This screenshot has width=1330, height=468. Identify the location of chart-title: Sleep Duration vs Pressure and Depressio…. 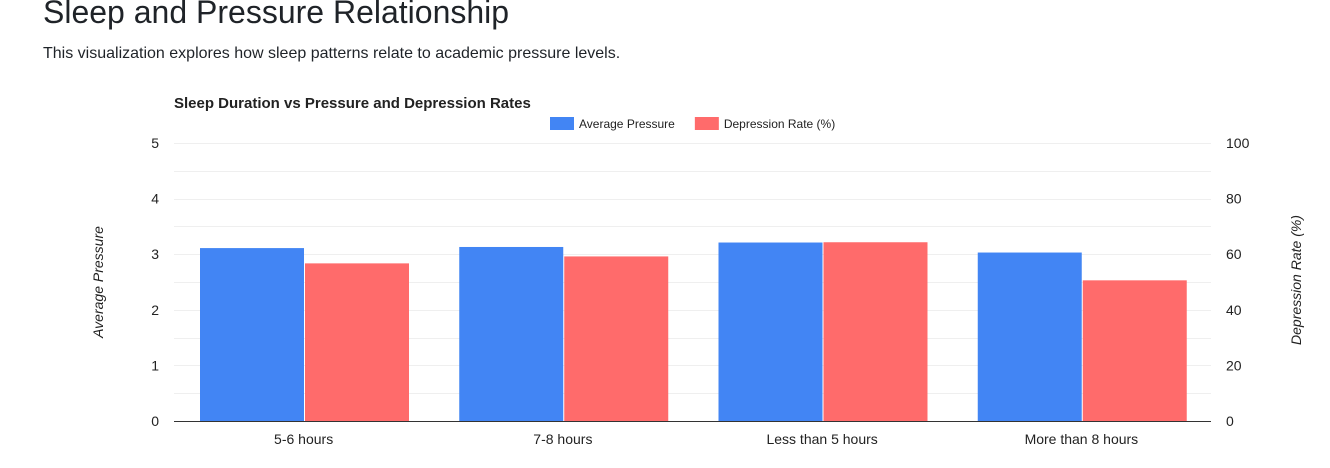
(352, 103).